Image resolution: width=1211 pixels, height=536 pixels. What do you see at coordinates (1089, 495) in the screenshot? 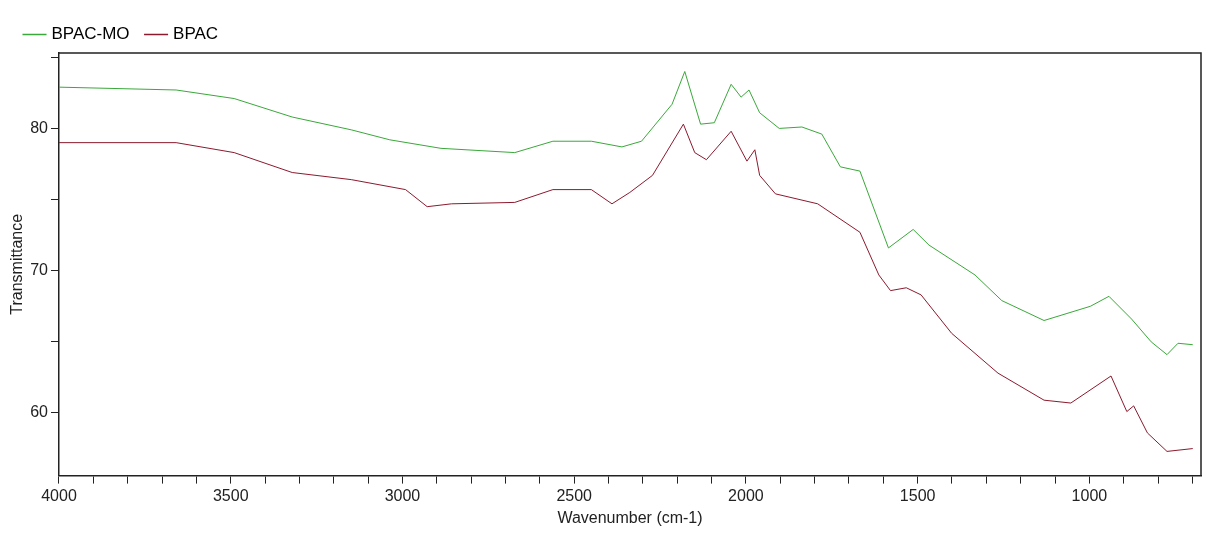
I see `x-tick-label: 1000` at bounding box center [1089, 495].